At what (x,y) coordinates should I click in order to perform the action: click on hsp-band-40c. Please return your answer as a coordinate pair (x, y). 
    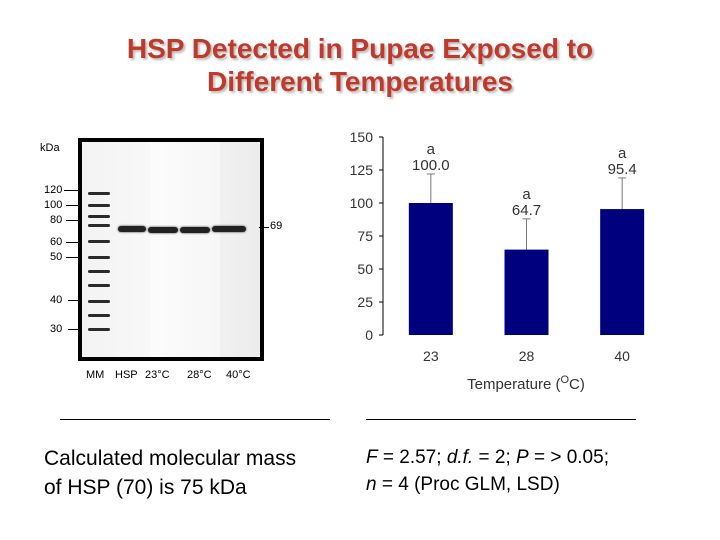
    Looking at the image, I should click on (229, 229).